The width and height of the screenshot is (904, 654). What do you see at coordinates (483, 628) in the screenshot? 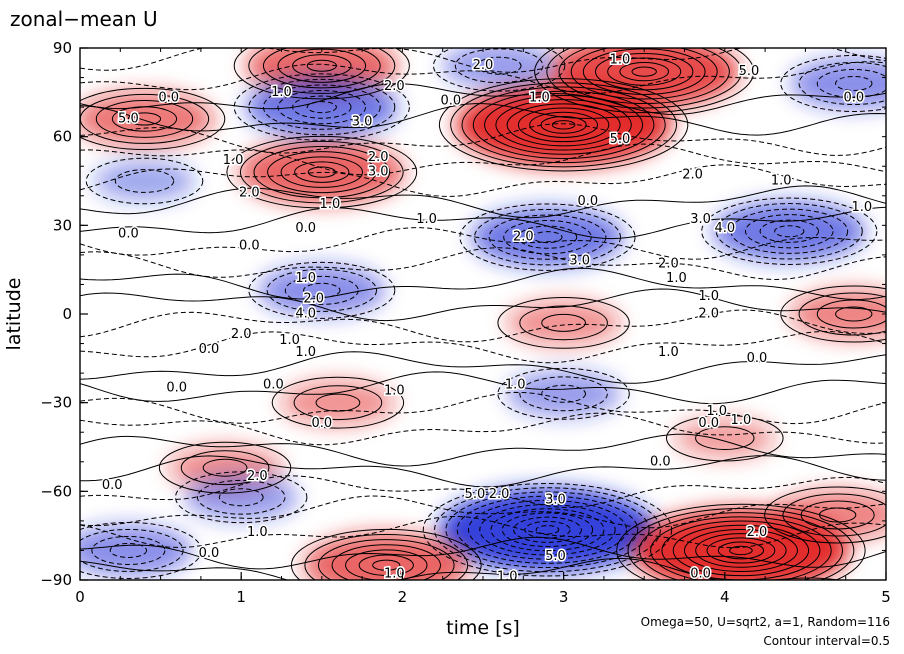
I see `x-axis-label: time [s]` at bounding box center [483, 628].